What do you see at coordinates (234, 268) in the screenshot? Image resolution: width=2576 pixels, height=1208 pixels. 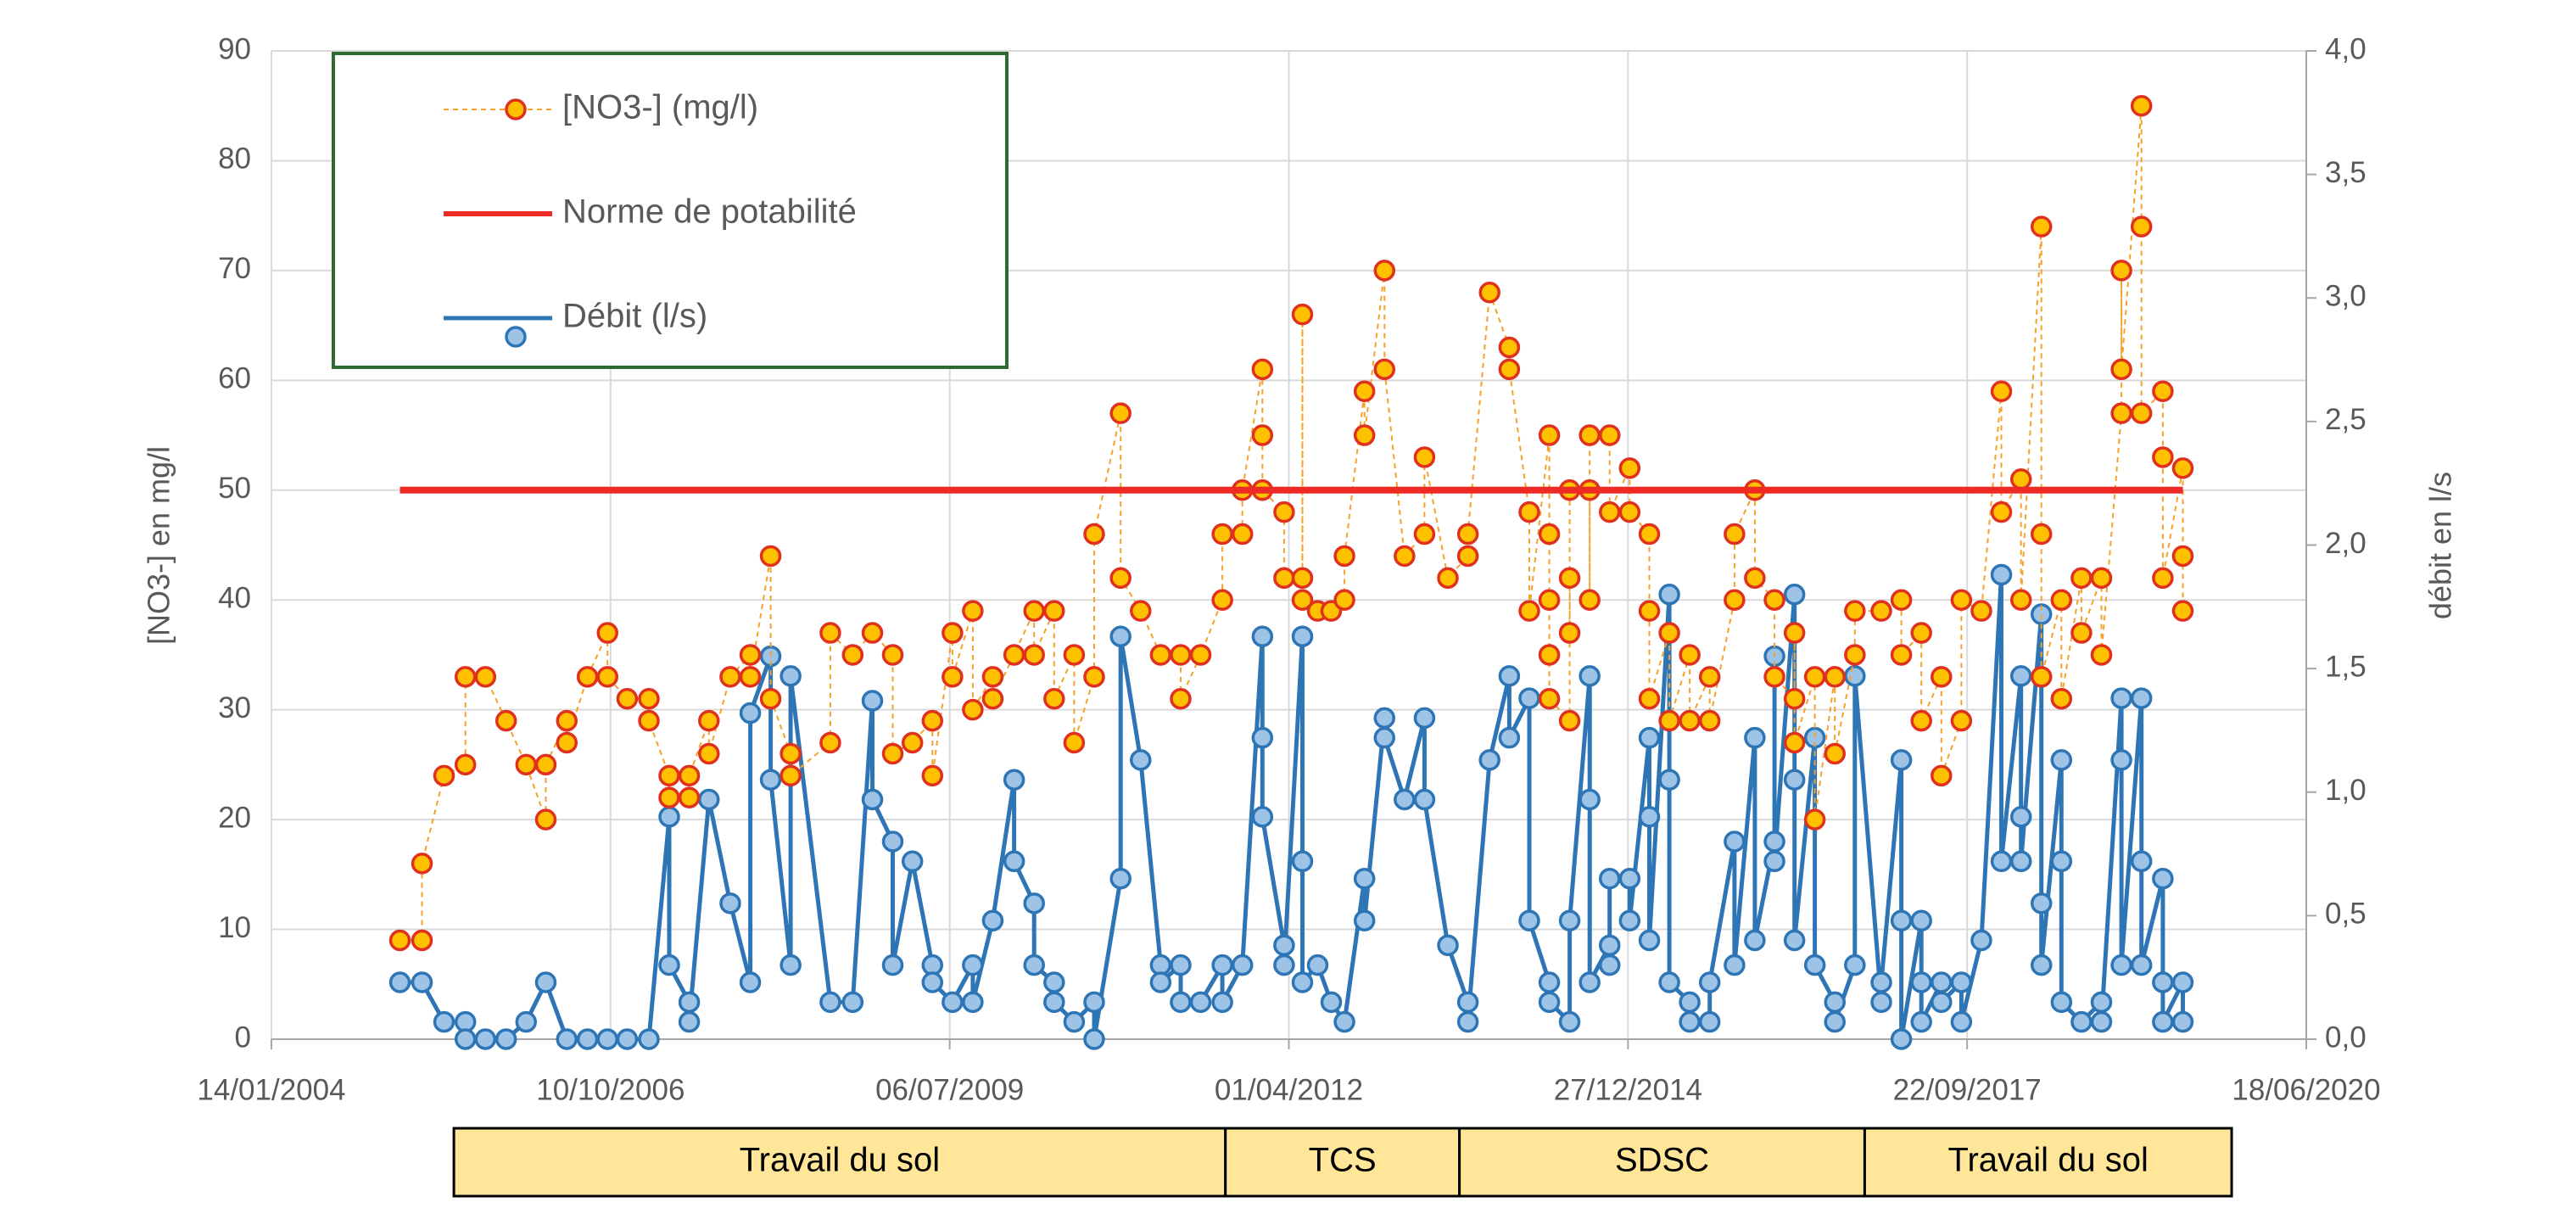 I see `y-tick-label: 70` at bounding box center [234, 268].